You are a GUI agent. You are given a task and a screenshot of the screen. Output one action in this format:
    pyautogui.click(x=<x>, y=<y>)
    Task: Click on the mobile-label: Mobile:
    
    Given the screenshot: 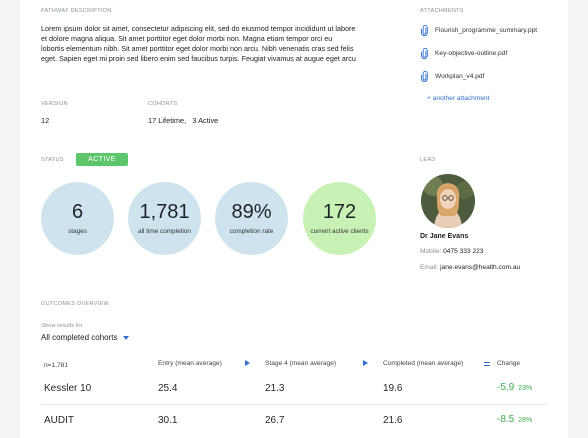 What is the action you would take?
    pyautogui.click(x=431, y=251)
    